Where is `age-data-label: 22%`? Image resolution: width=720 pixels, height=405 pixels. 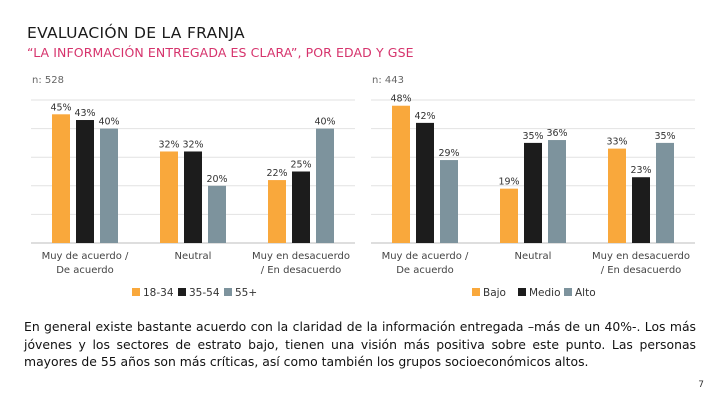 age-data-label: 22% is located at coordinates (276, 173).